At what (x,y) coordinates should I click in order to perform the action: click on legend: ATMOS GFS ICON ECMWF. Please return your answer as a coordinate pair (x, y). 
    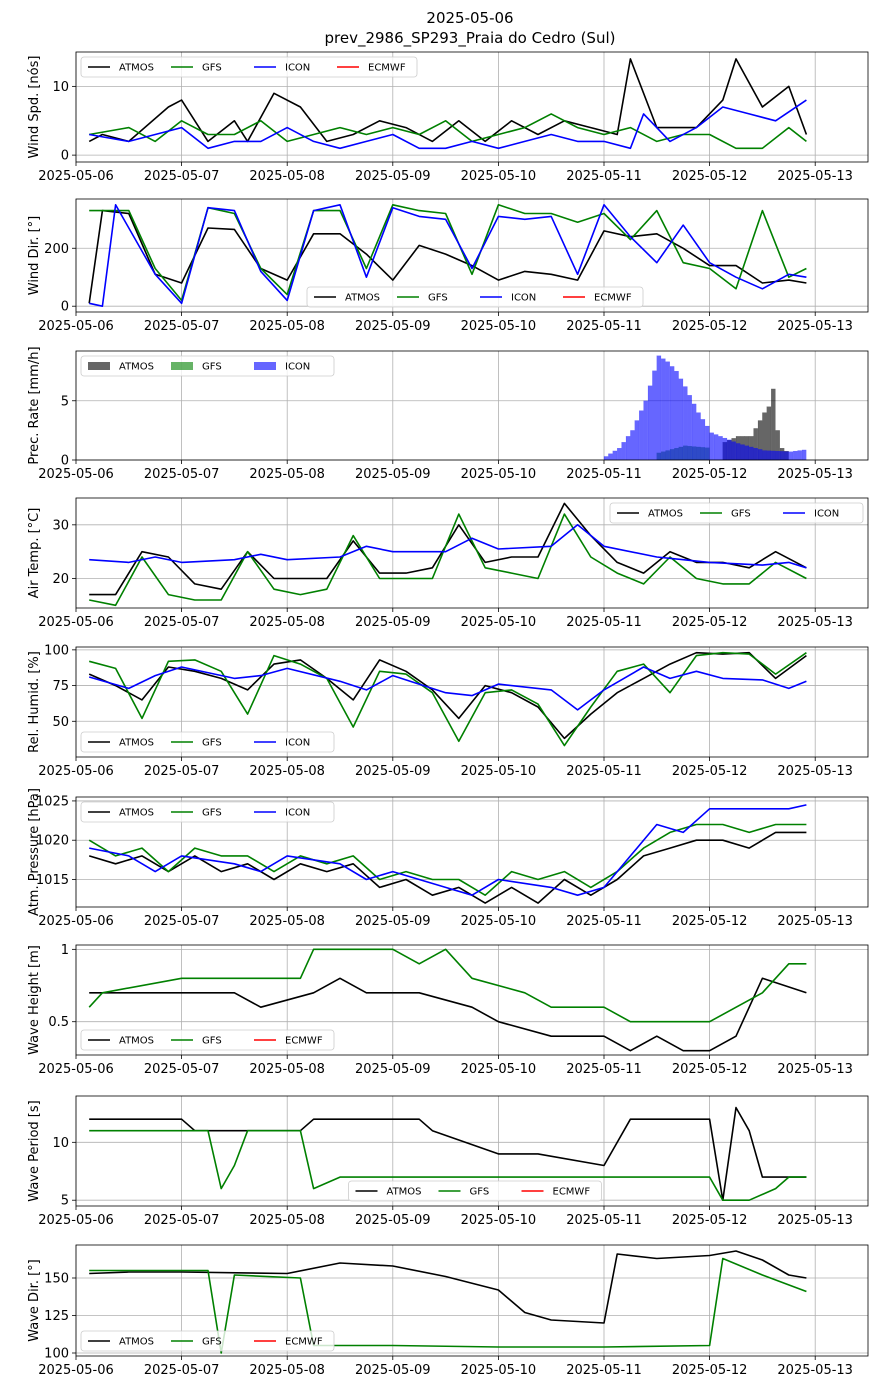
    Looking at the image, I should click on (249, 67).